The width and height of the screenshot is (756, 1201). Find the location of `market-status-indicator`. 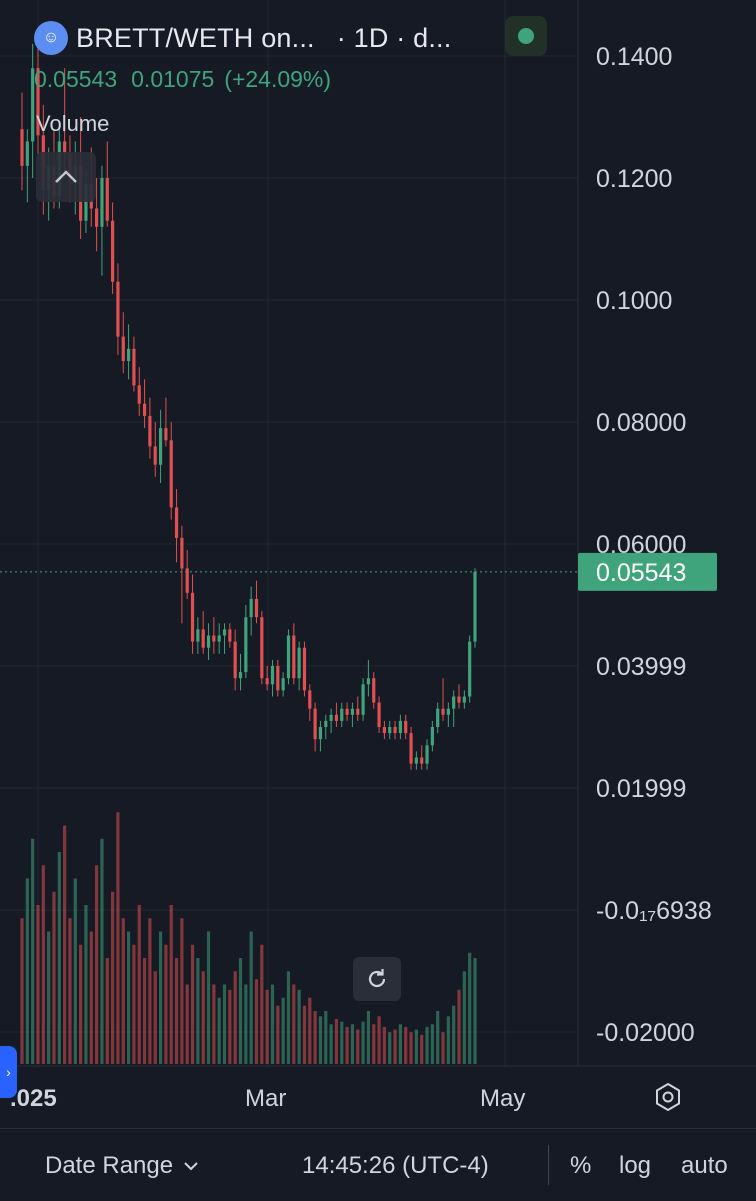

market-status-indicator is located at coordinates (526, 36).